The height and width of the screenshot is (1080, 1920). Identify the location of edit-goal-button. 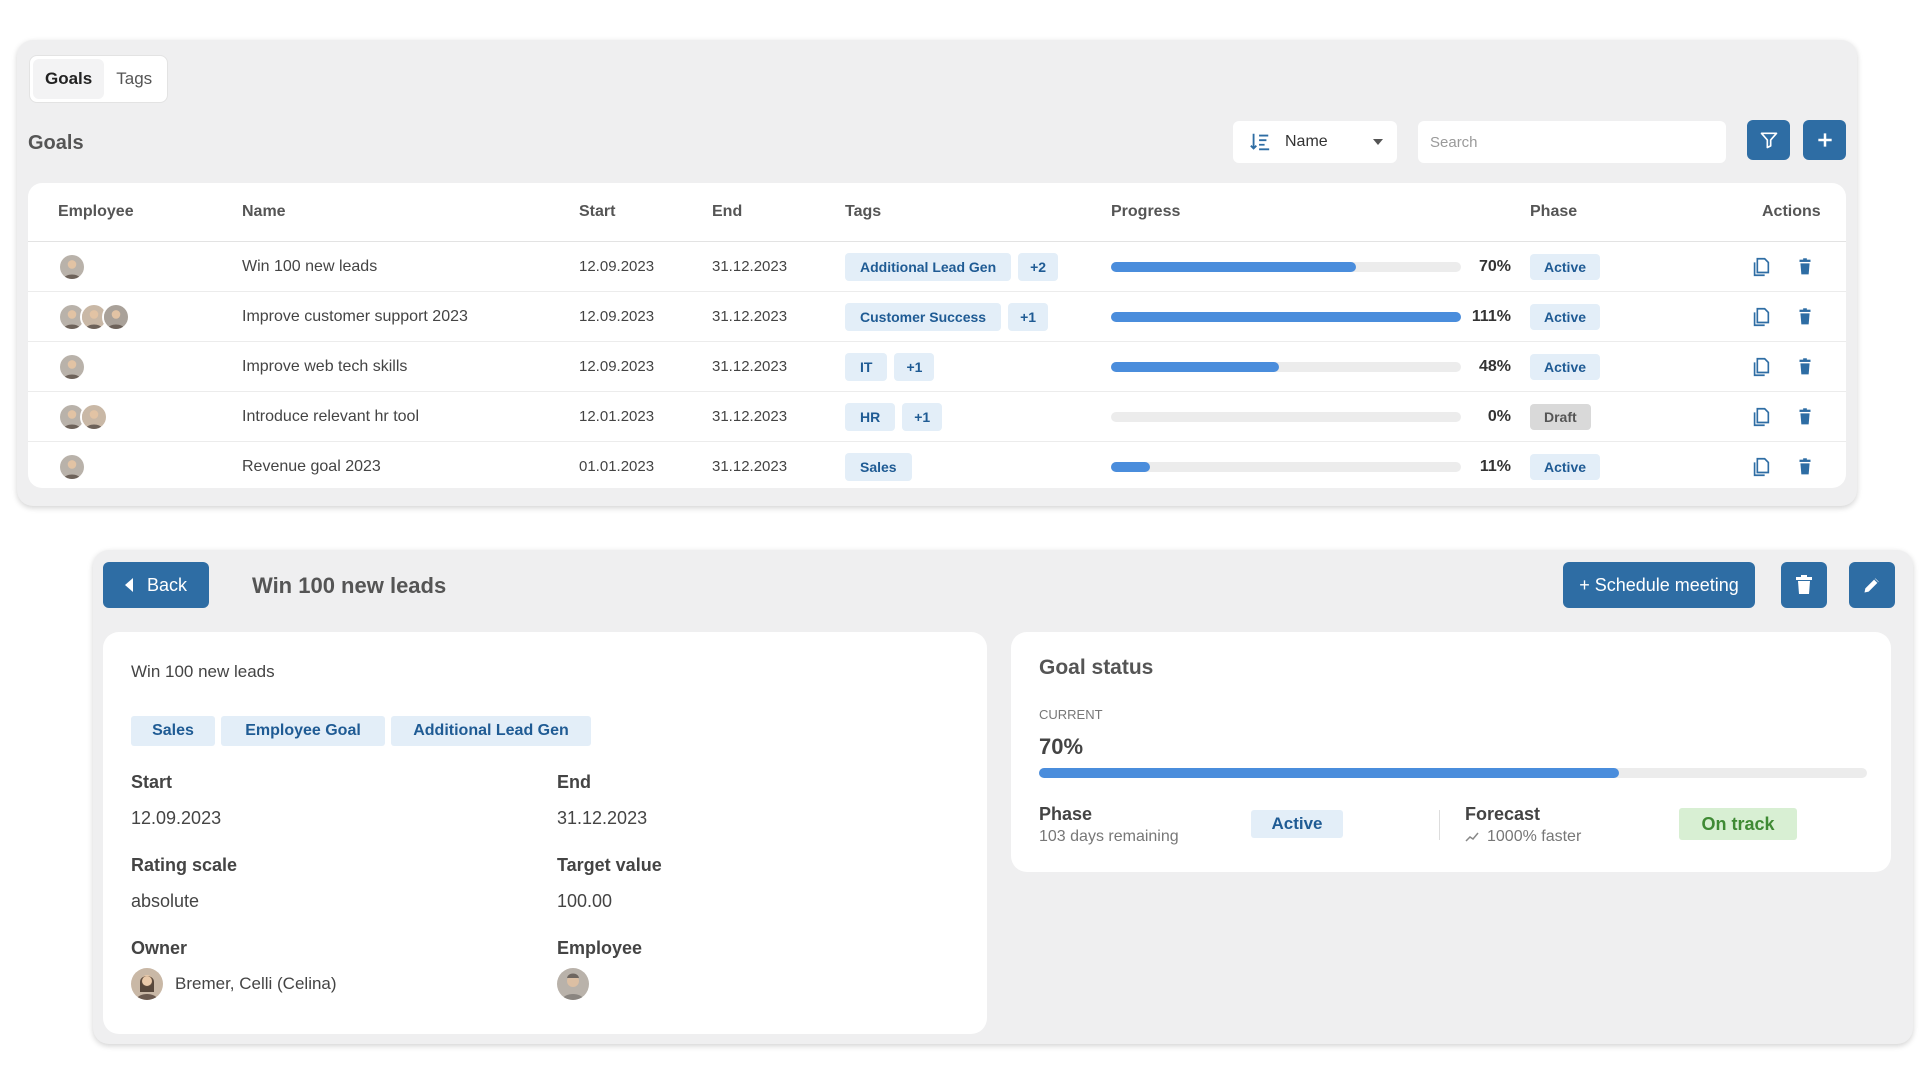
(1872, 585).